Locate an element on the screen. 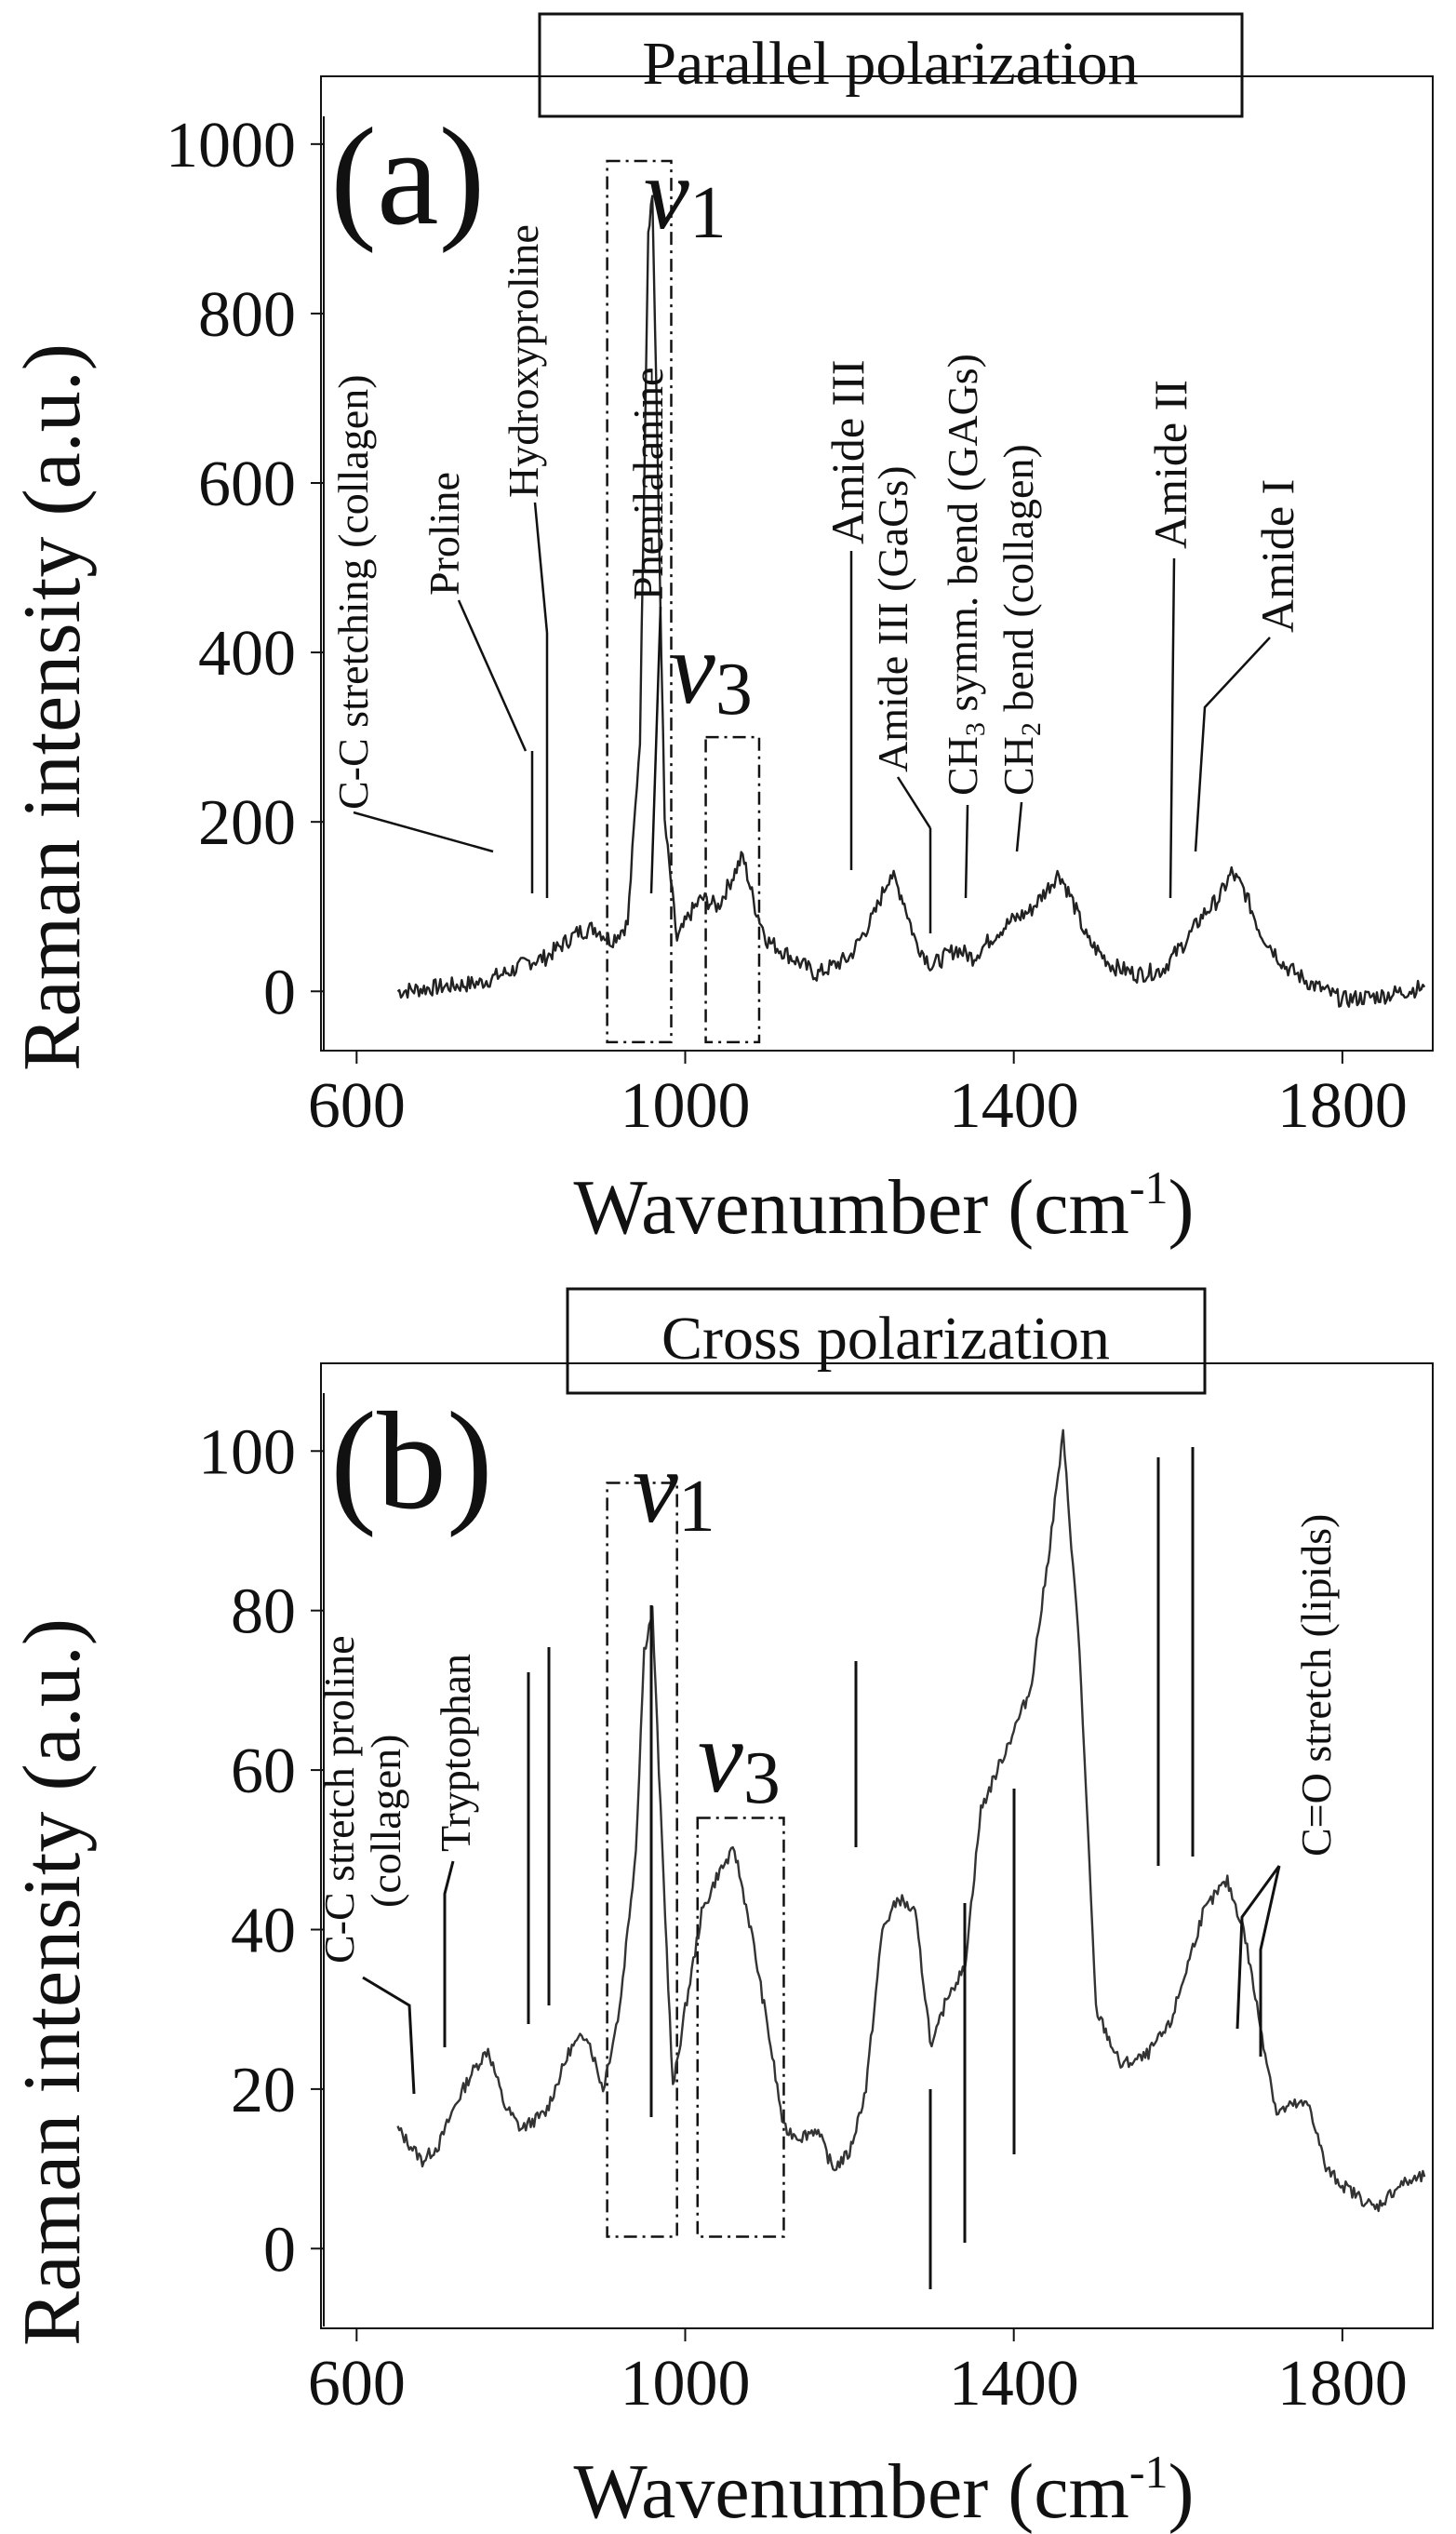  panel-b-boxes is located at coordinates (695, 1860).